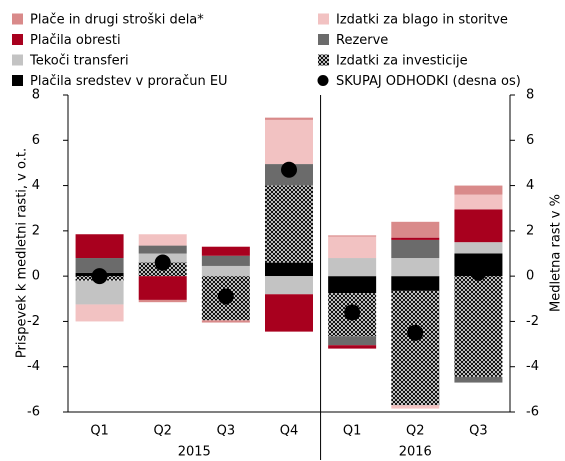 Image resolution: width=565 pixels, height=461 pixels. What do you see at coordinates (33, 321) in the screenshot?
I see `y-tick-label: -2` at bounding box center [33, 321].